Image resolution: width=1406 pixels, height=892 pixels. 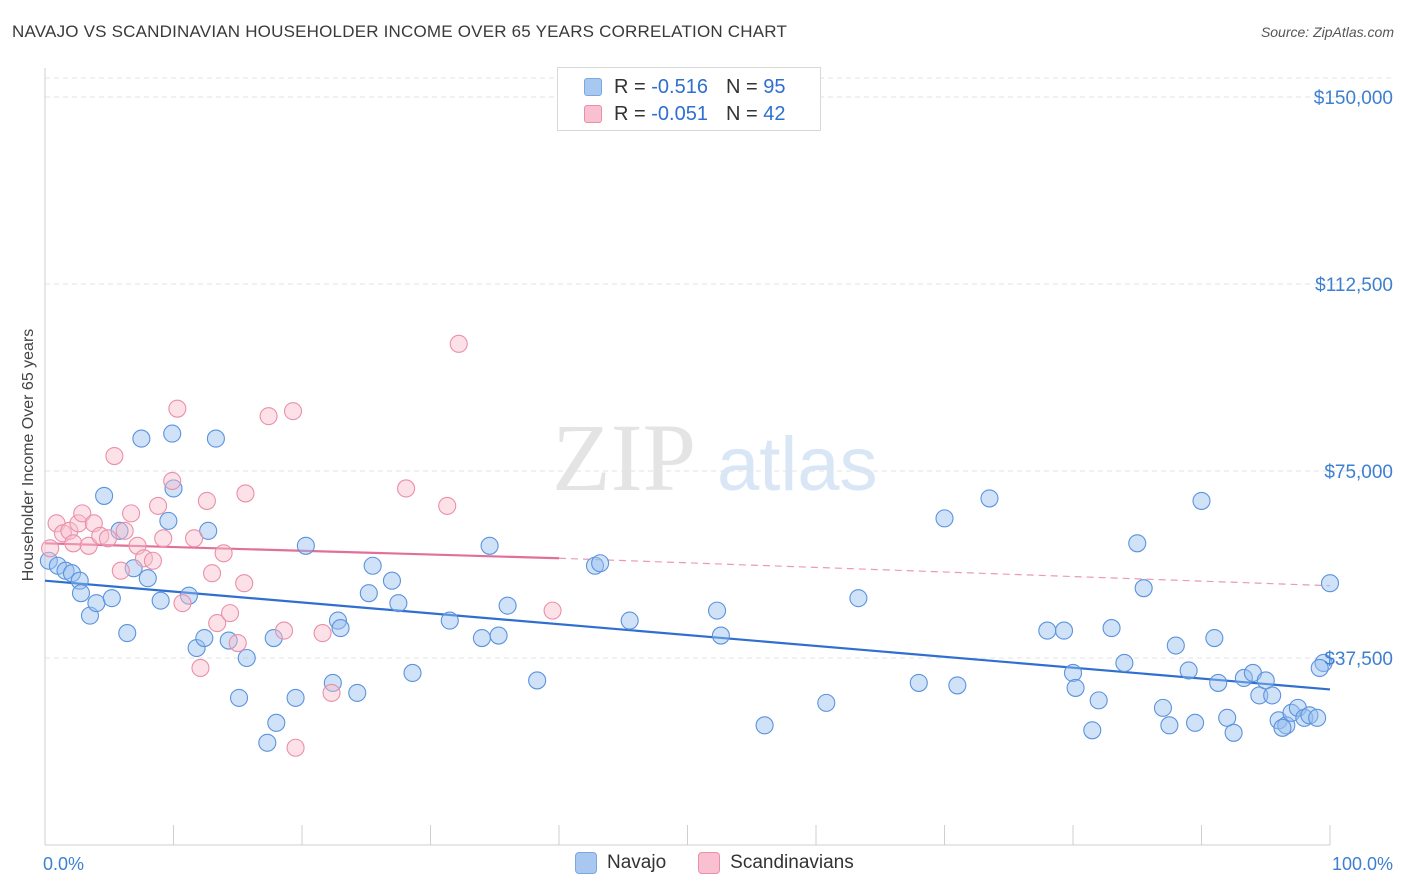 What do you see at coordinates (28, 455) in the screenshot?
I see `y-axis-label: Householder Income Over 65 years` at bounding box center [28, 455].